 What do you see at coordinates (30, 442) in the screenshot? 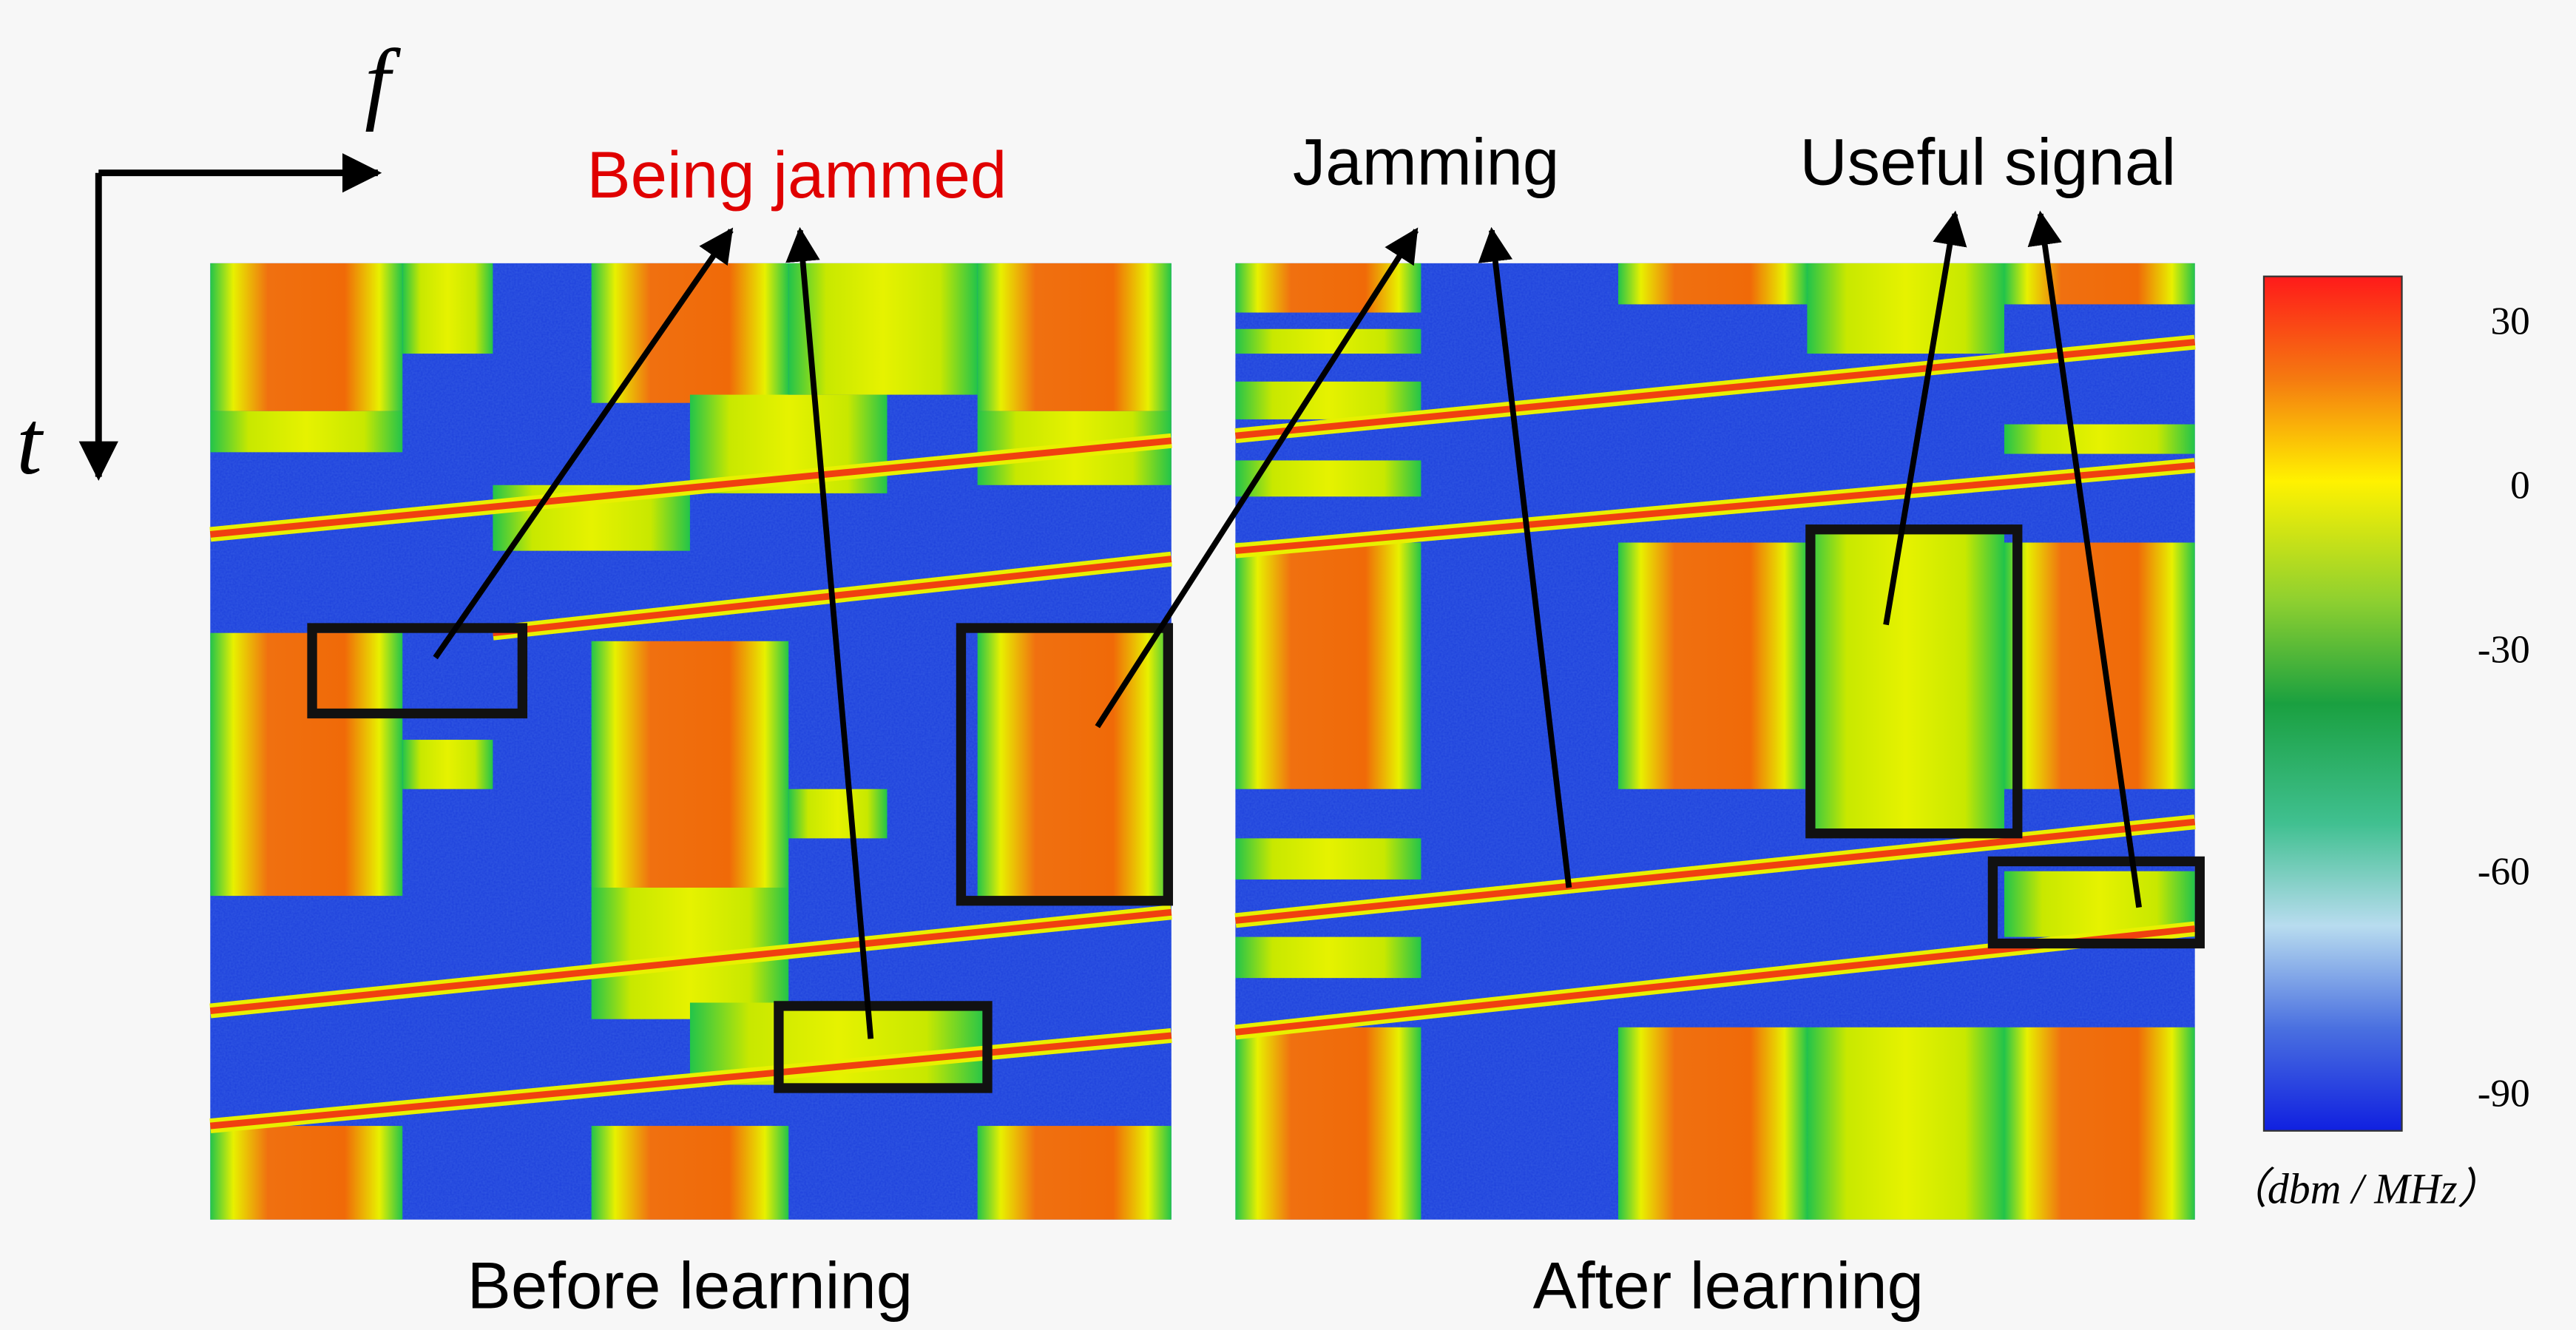
I see `time-label: t` at bounding box center [30, 442].